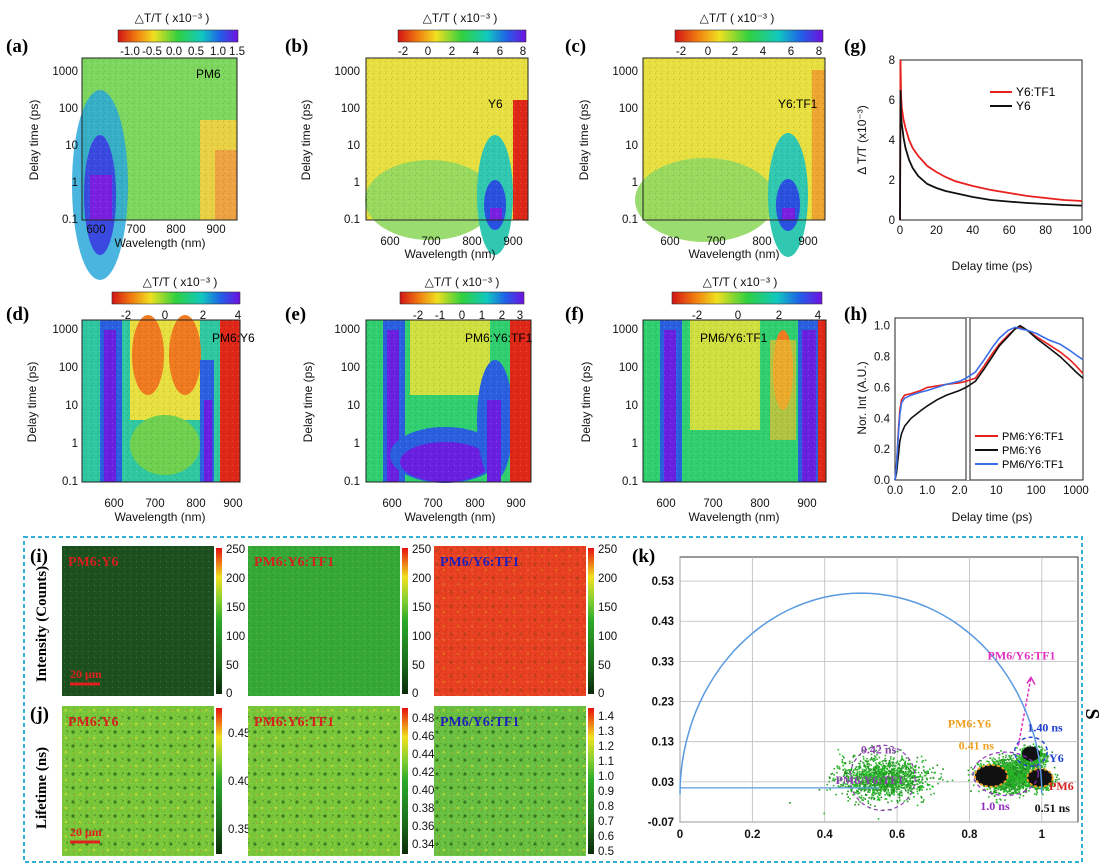 The image size is (1101, 866). I want to click on x-ticks-e: 600 700 800 900, so click(453, 504).